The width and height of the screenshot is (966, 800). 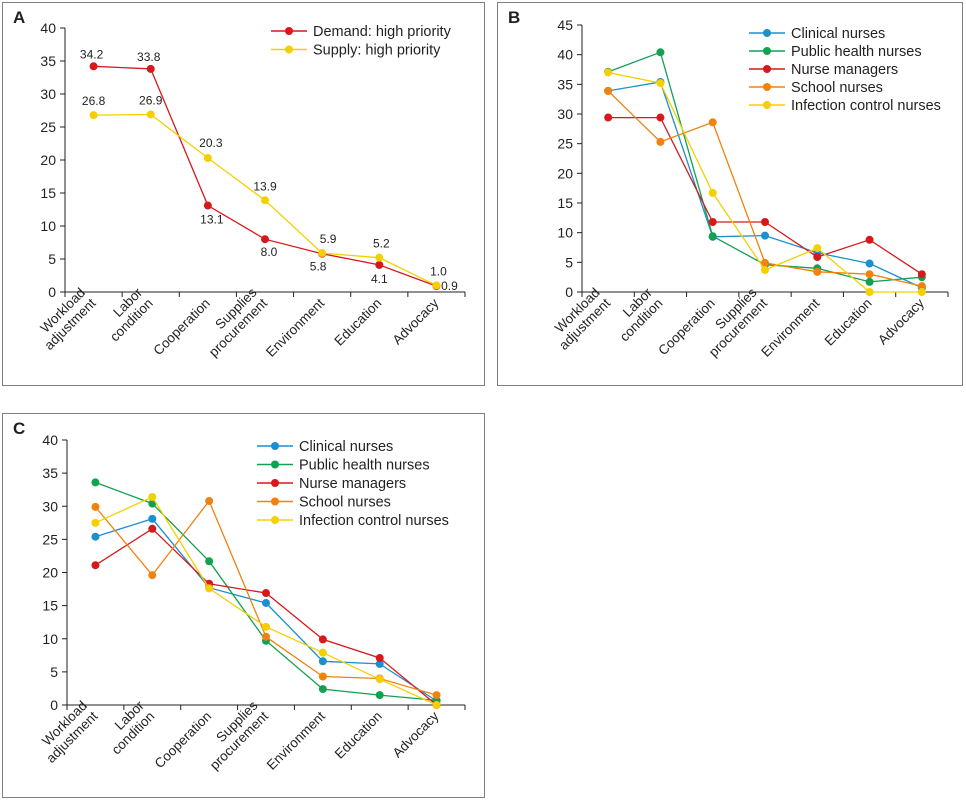 What do you see at coordinates (449, 286) in the screenshot?
I see `data-label: 0.9` at bounding box center [449, 286].